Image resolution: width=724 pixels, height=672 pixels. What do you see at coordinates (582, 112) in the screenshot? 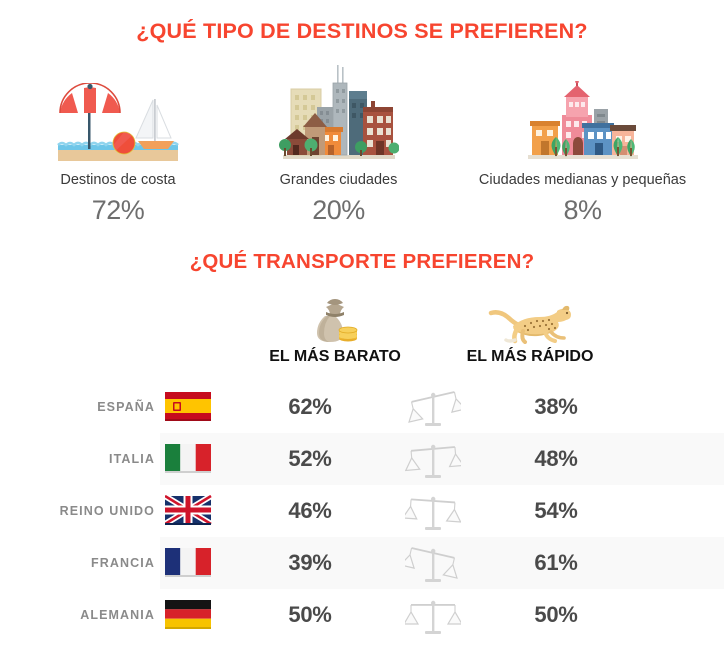
I see `small-town-icon` at bounding box center [582, 112].